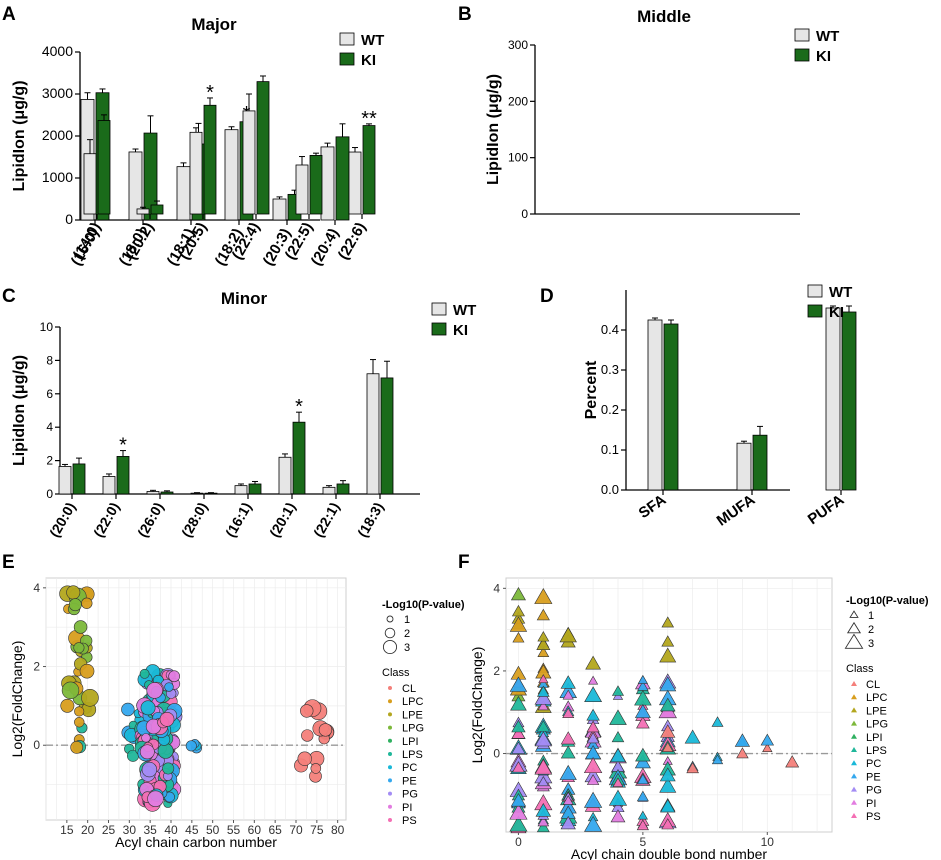 This screenshot has height=860, width=941. What do you see at coordinates (876, 711) in the screenshot?
I see `class-legend-label: LPE` at bounding box center [876, 711].